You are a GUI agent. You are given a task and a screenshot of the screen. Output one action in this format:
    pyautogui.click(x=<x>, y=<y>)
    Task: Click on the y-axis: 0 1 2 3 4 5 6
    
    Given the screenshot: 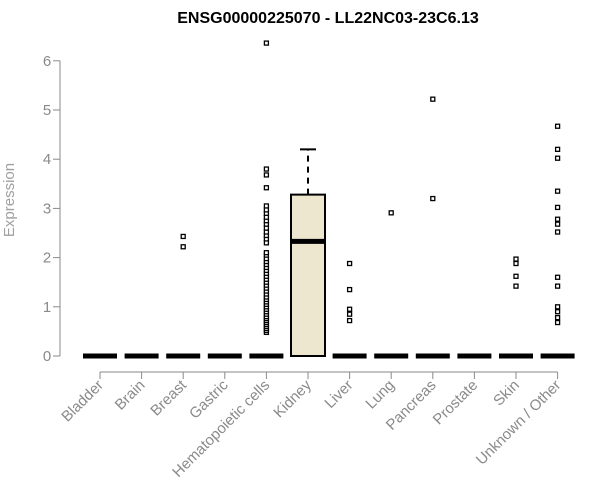 What is the action you would take?
    pyautogui.click(x=52, y=209)
    